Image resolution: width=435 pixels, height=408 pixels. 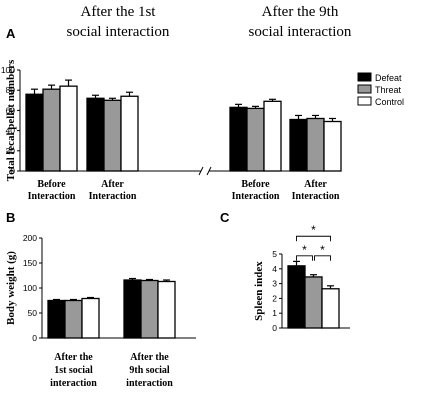 I want to click on text-line: 1st social, so click(x=73, y=370).